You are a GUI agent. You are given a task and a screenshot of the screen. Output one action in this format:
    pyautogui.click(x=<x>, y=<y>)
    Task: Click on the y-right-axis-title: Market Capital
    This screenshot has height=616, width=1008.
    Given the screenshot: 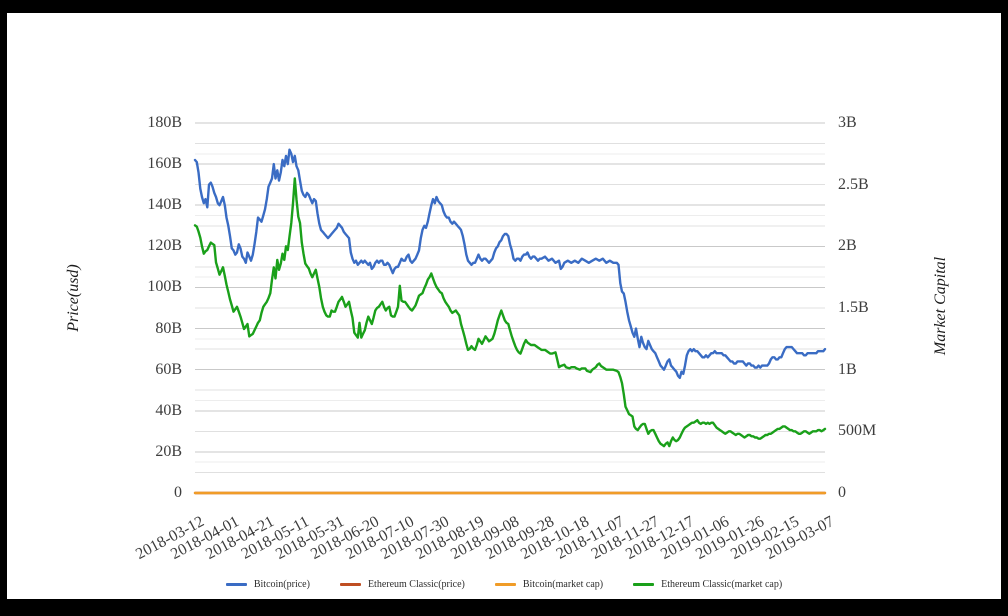 What is the action you would take?
    pyautogui.click(x=940, y=306)
    